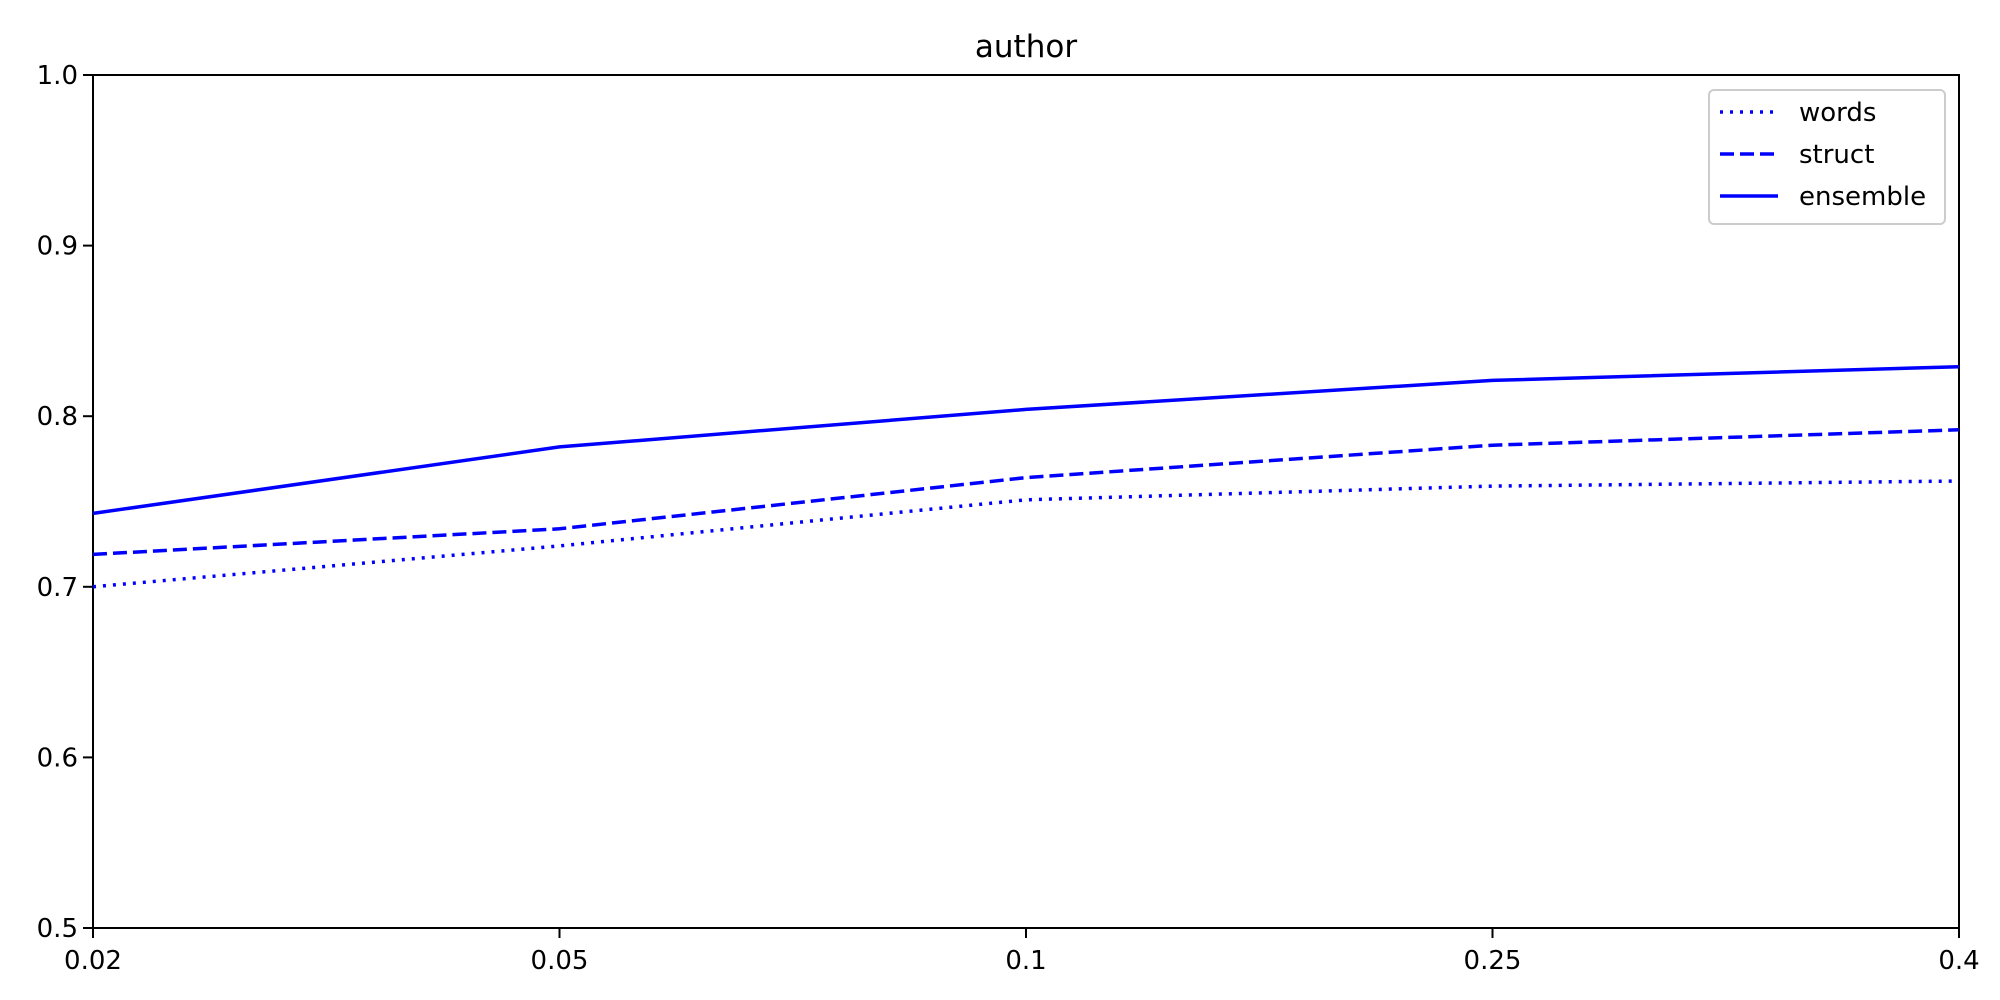 This screenshot has width=2000, height=1000. Describe the element at coordinates (1862, 197) in the screenshot. I see `legend-label-ensemble: ensemble` at that location.